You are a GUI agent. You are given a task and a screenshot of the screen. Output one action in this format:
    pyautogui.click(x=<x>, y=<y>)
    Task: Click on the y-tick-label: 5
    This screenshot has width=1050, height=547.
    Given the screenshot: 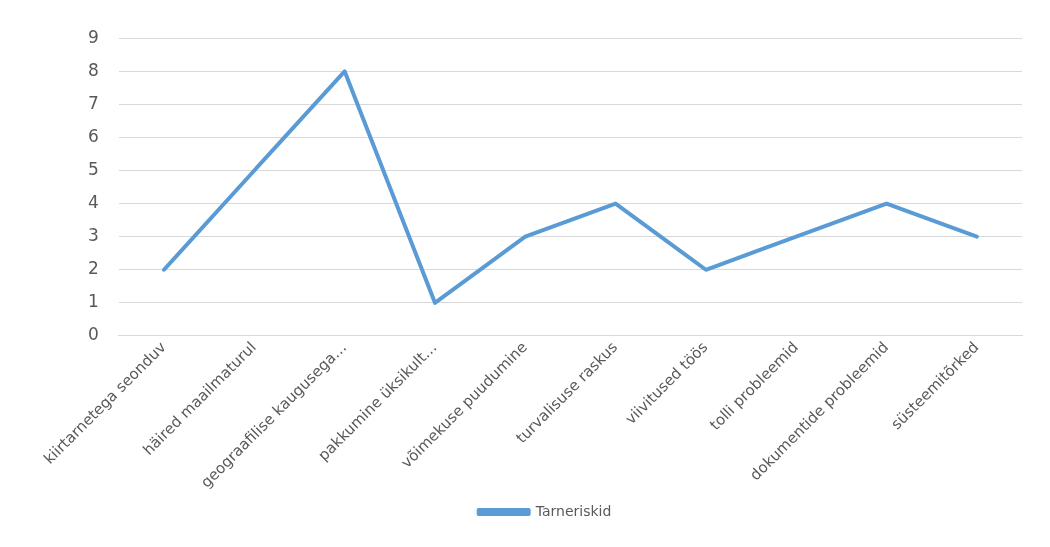 What is the action you would take?
    pyautogui.click(x=93, y=168)
    